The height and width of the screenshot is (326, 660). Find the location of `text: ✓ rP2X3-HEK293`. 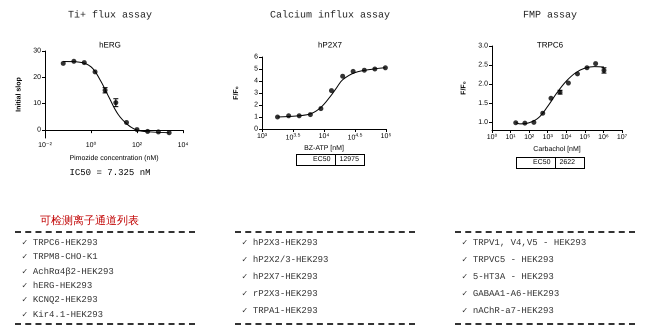

text: ✓ rP2X3-HEK293 is located at coordinates (280, 294).